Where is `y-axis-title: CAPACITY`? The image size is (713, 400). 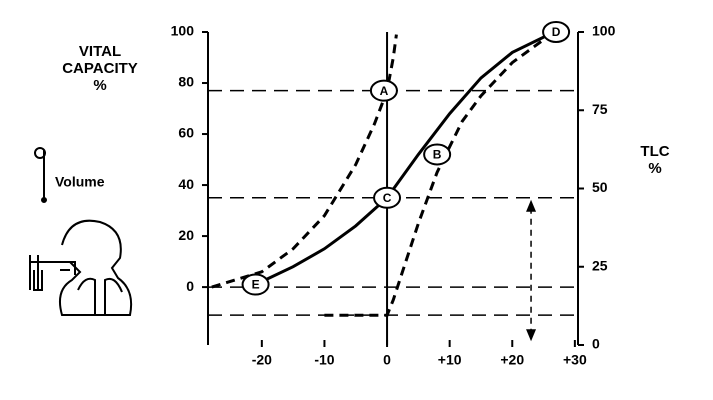
y-axis-title: CAPACITY is located at coordinates (100, 68).